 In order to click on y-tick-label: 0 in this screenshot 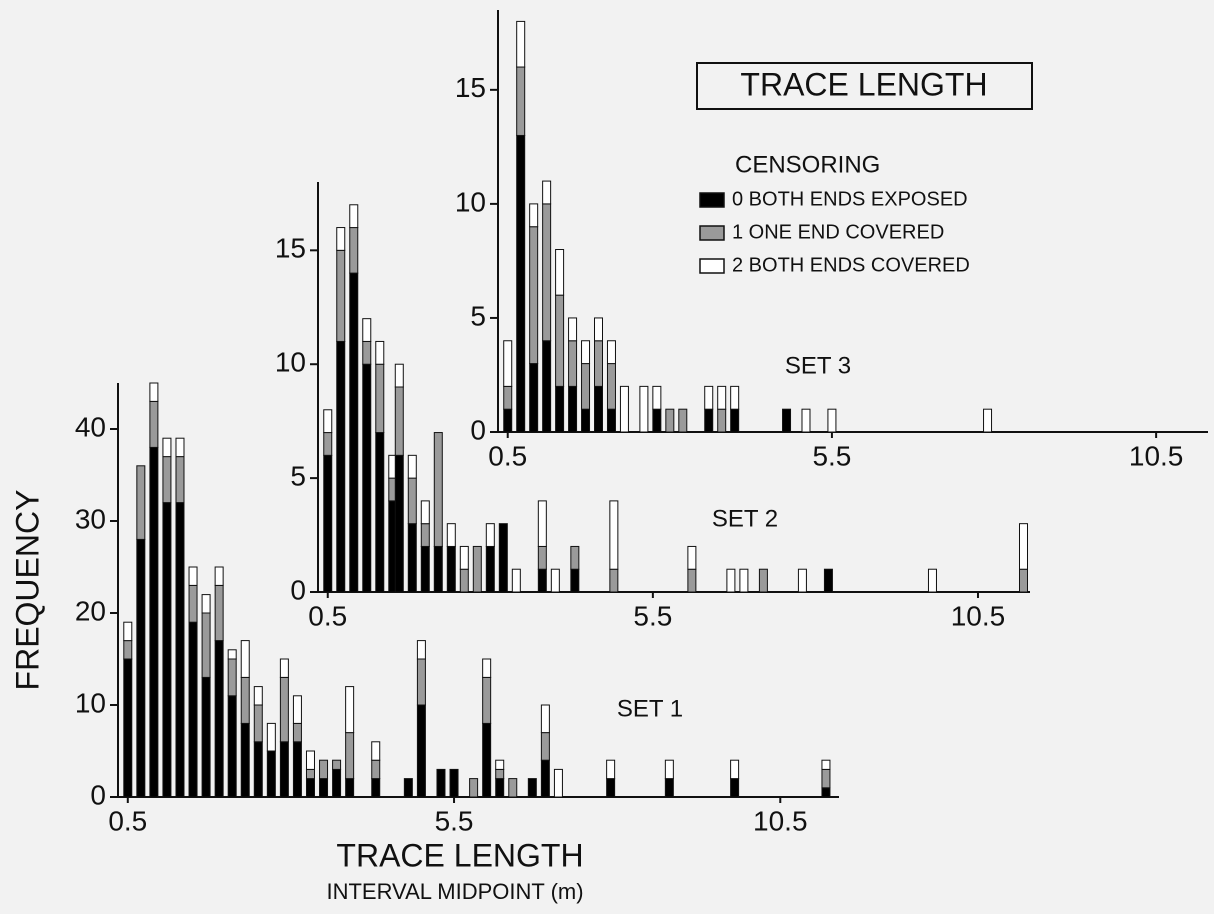, I will do `click(298, 589)`.